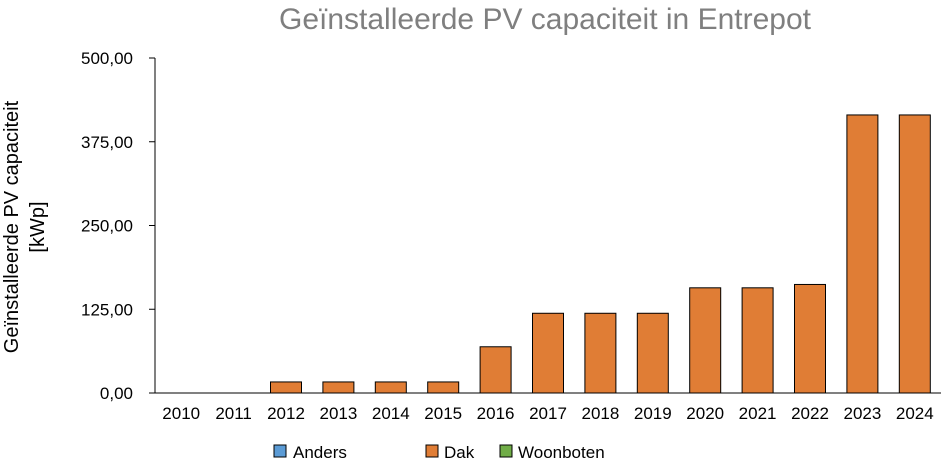 This screenshot has width=944, height=464. I want to click on y-axis-label-line-1: Geïnstalleerde PV capaciteit, so click(12, 226).